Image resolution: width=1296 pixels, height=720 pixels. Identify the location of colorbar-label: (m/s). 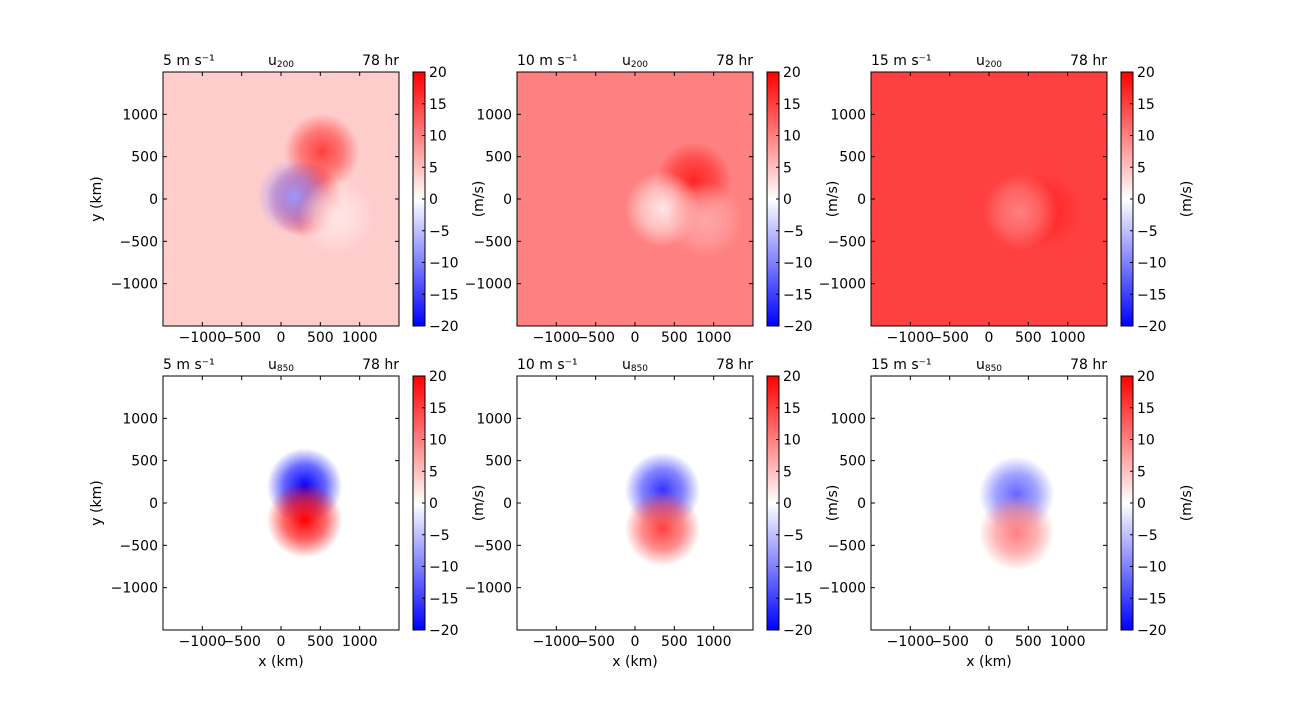
(833, 199).